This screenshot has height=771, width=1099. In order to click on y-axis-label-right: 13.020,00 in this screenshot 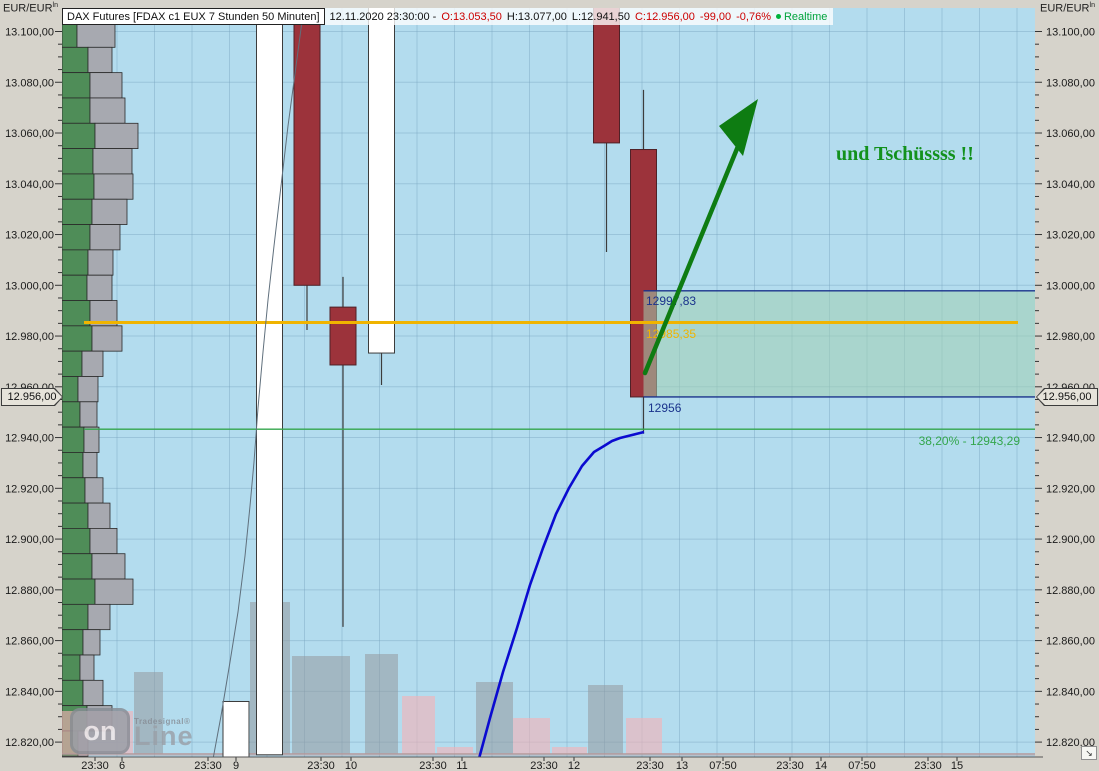, I will do `click(1070, 236)`.